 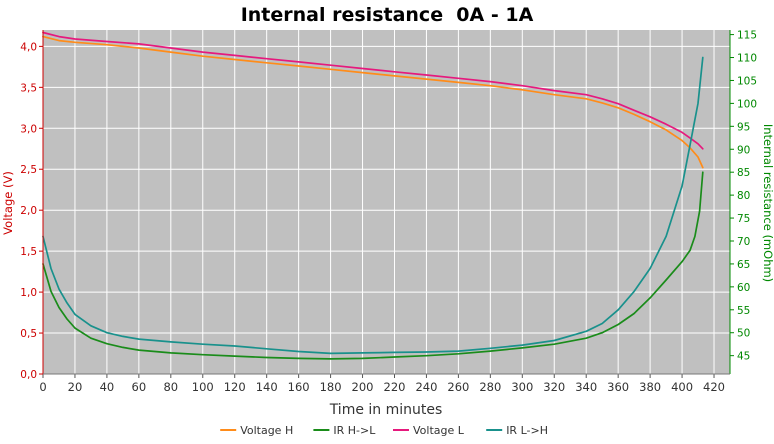 I want to click on x-tick-label: 140, so click(x=267, y=387).